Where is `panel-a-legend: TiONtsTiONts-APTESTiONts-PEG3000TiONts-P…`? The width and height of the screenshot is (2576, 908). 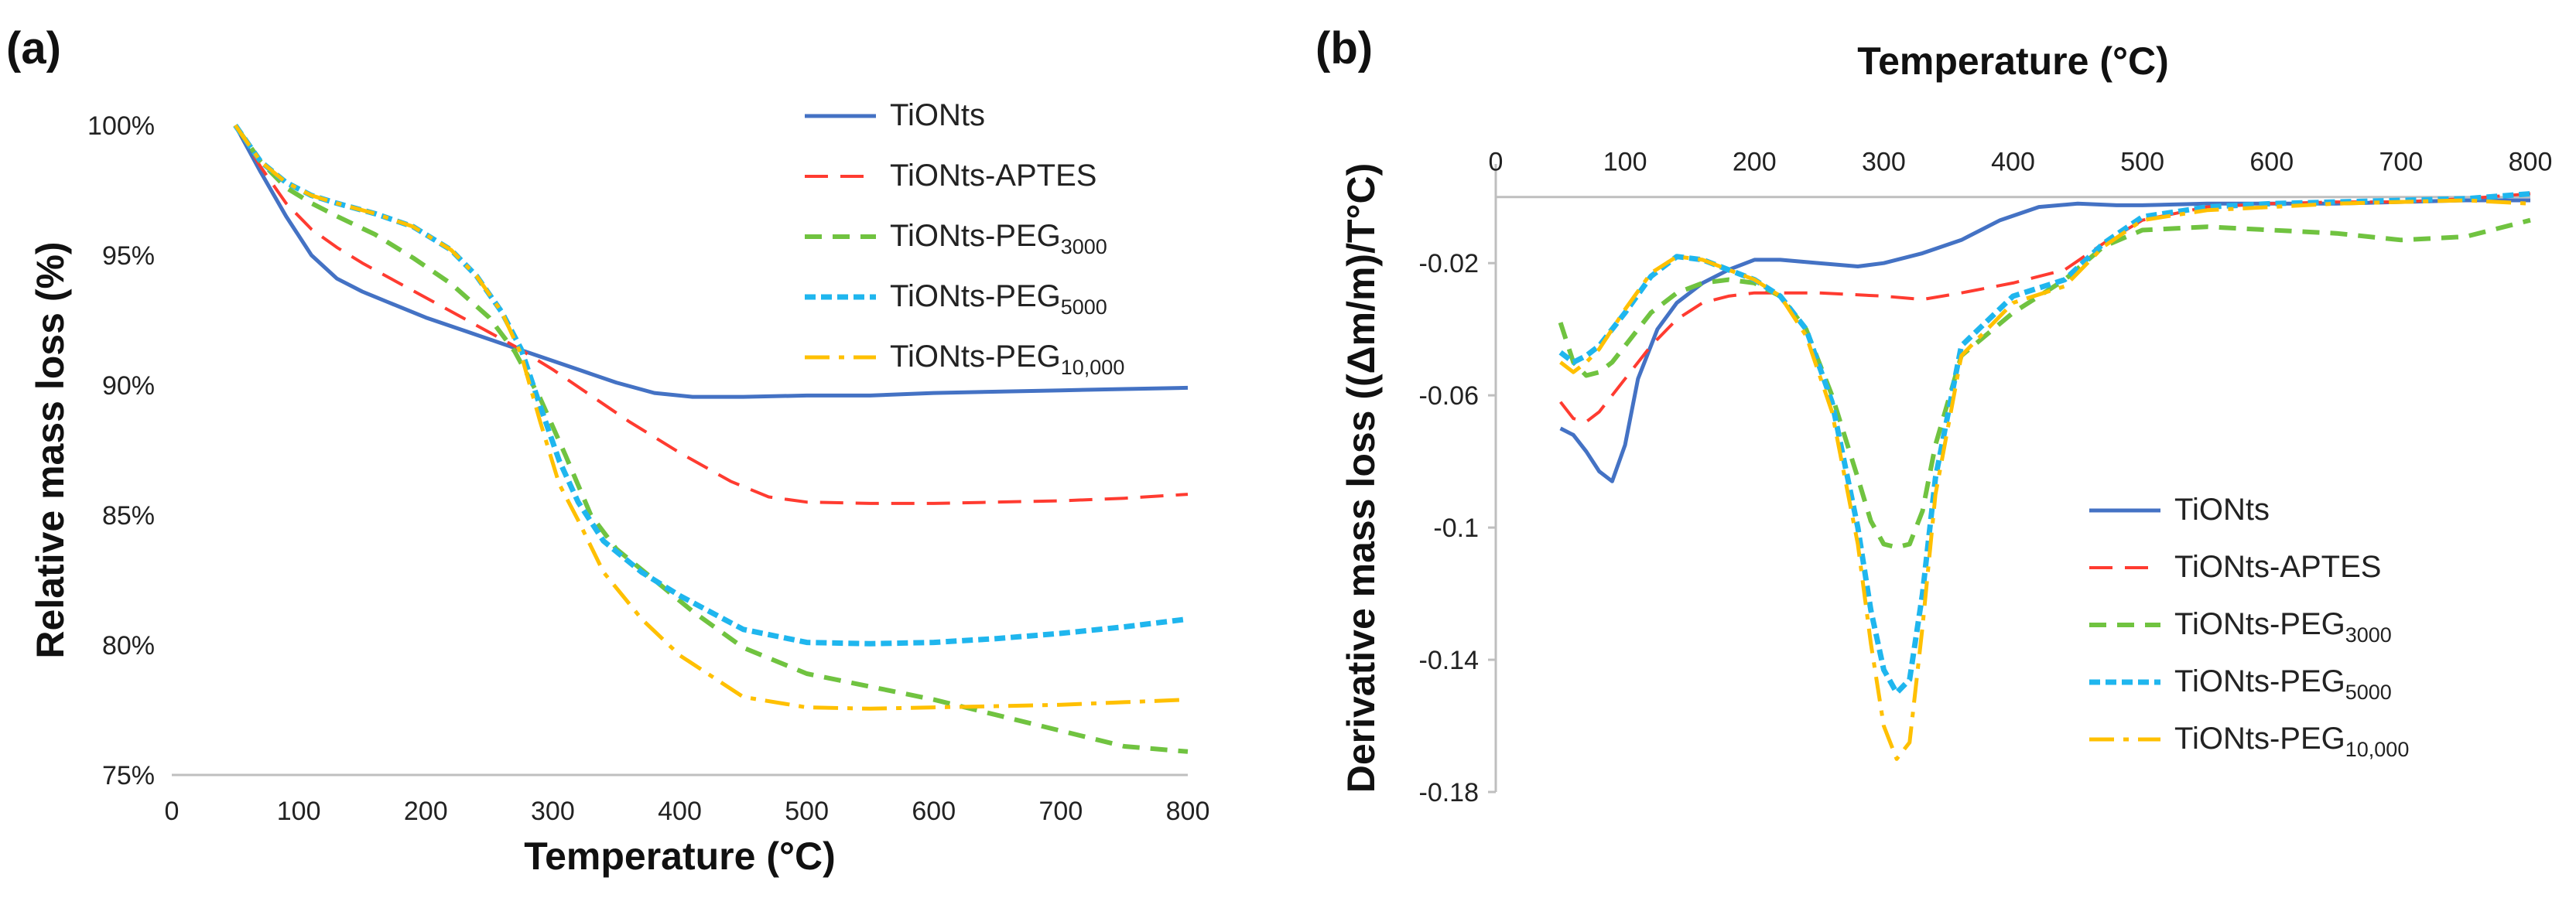
panel-a-legend: TiONtsTiONts-APTESTiONts-PEG3000TiONts-P… is located at coordinates (965, 238).